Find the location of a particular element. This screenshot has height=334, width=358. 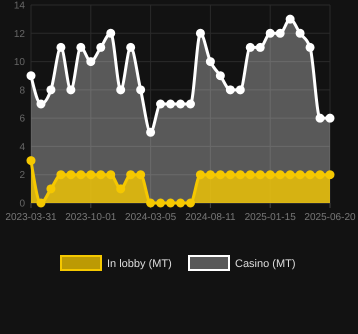

legend-label: In lobby (MT) is located at coordinates (139, 264).